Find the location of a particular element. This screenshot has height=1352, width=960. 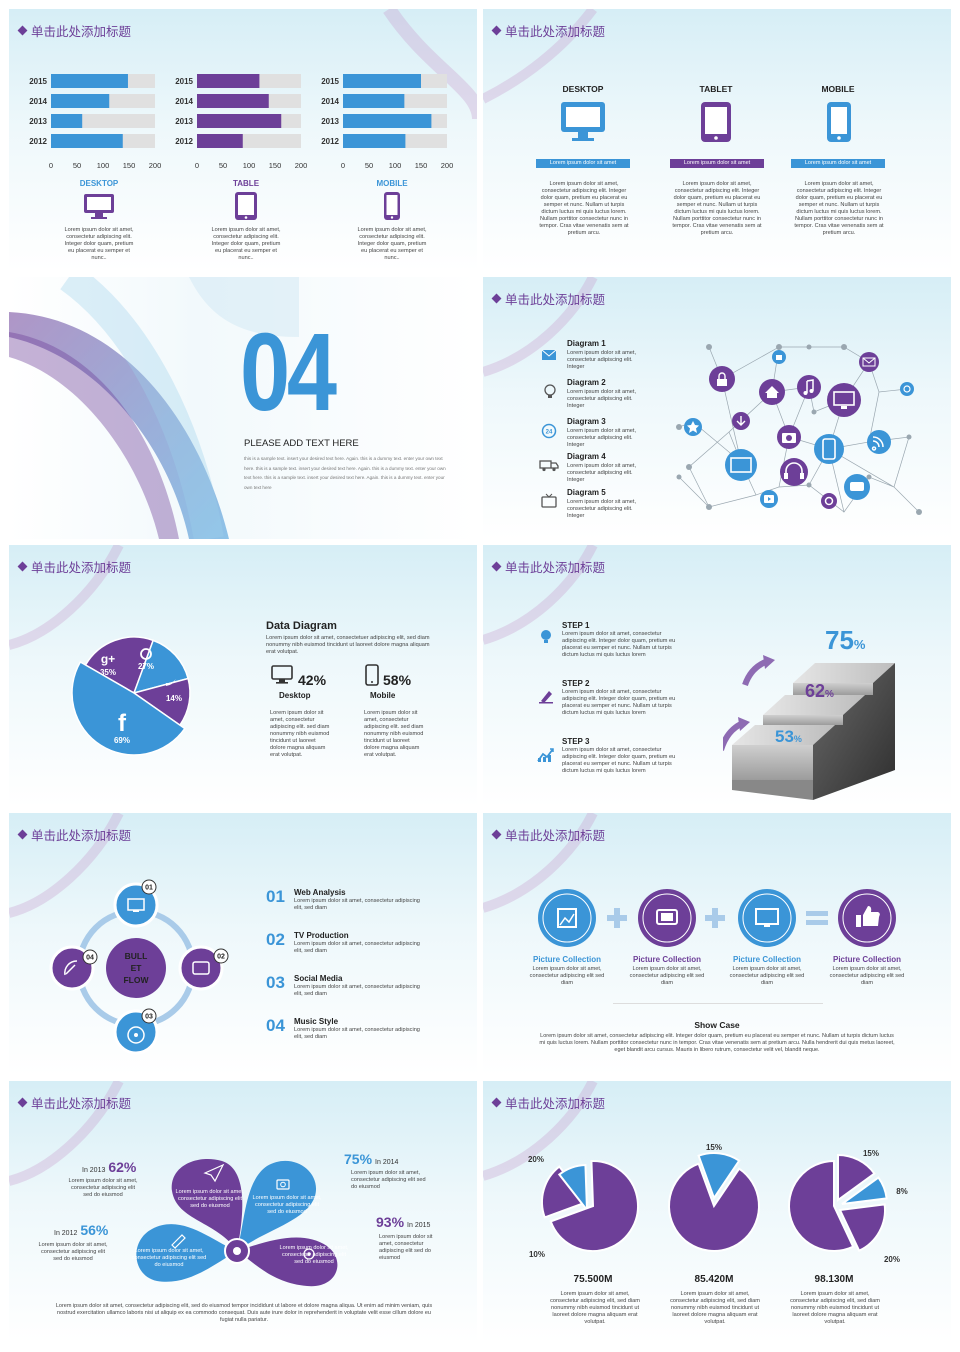

pie-slice-label: 14% is located at coordinates (174, 698).